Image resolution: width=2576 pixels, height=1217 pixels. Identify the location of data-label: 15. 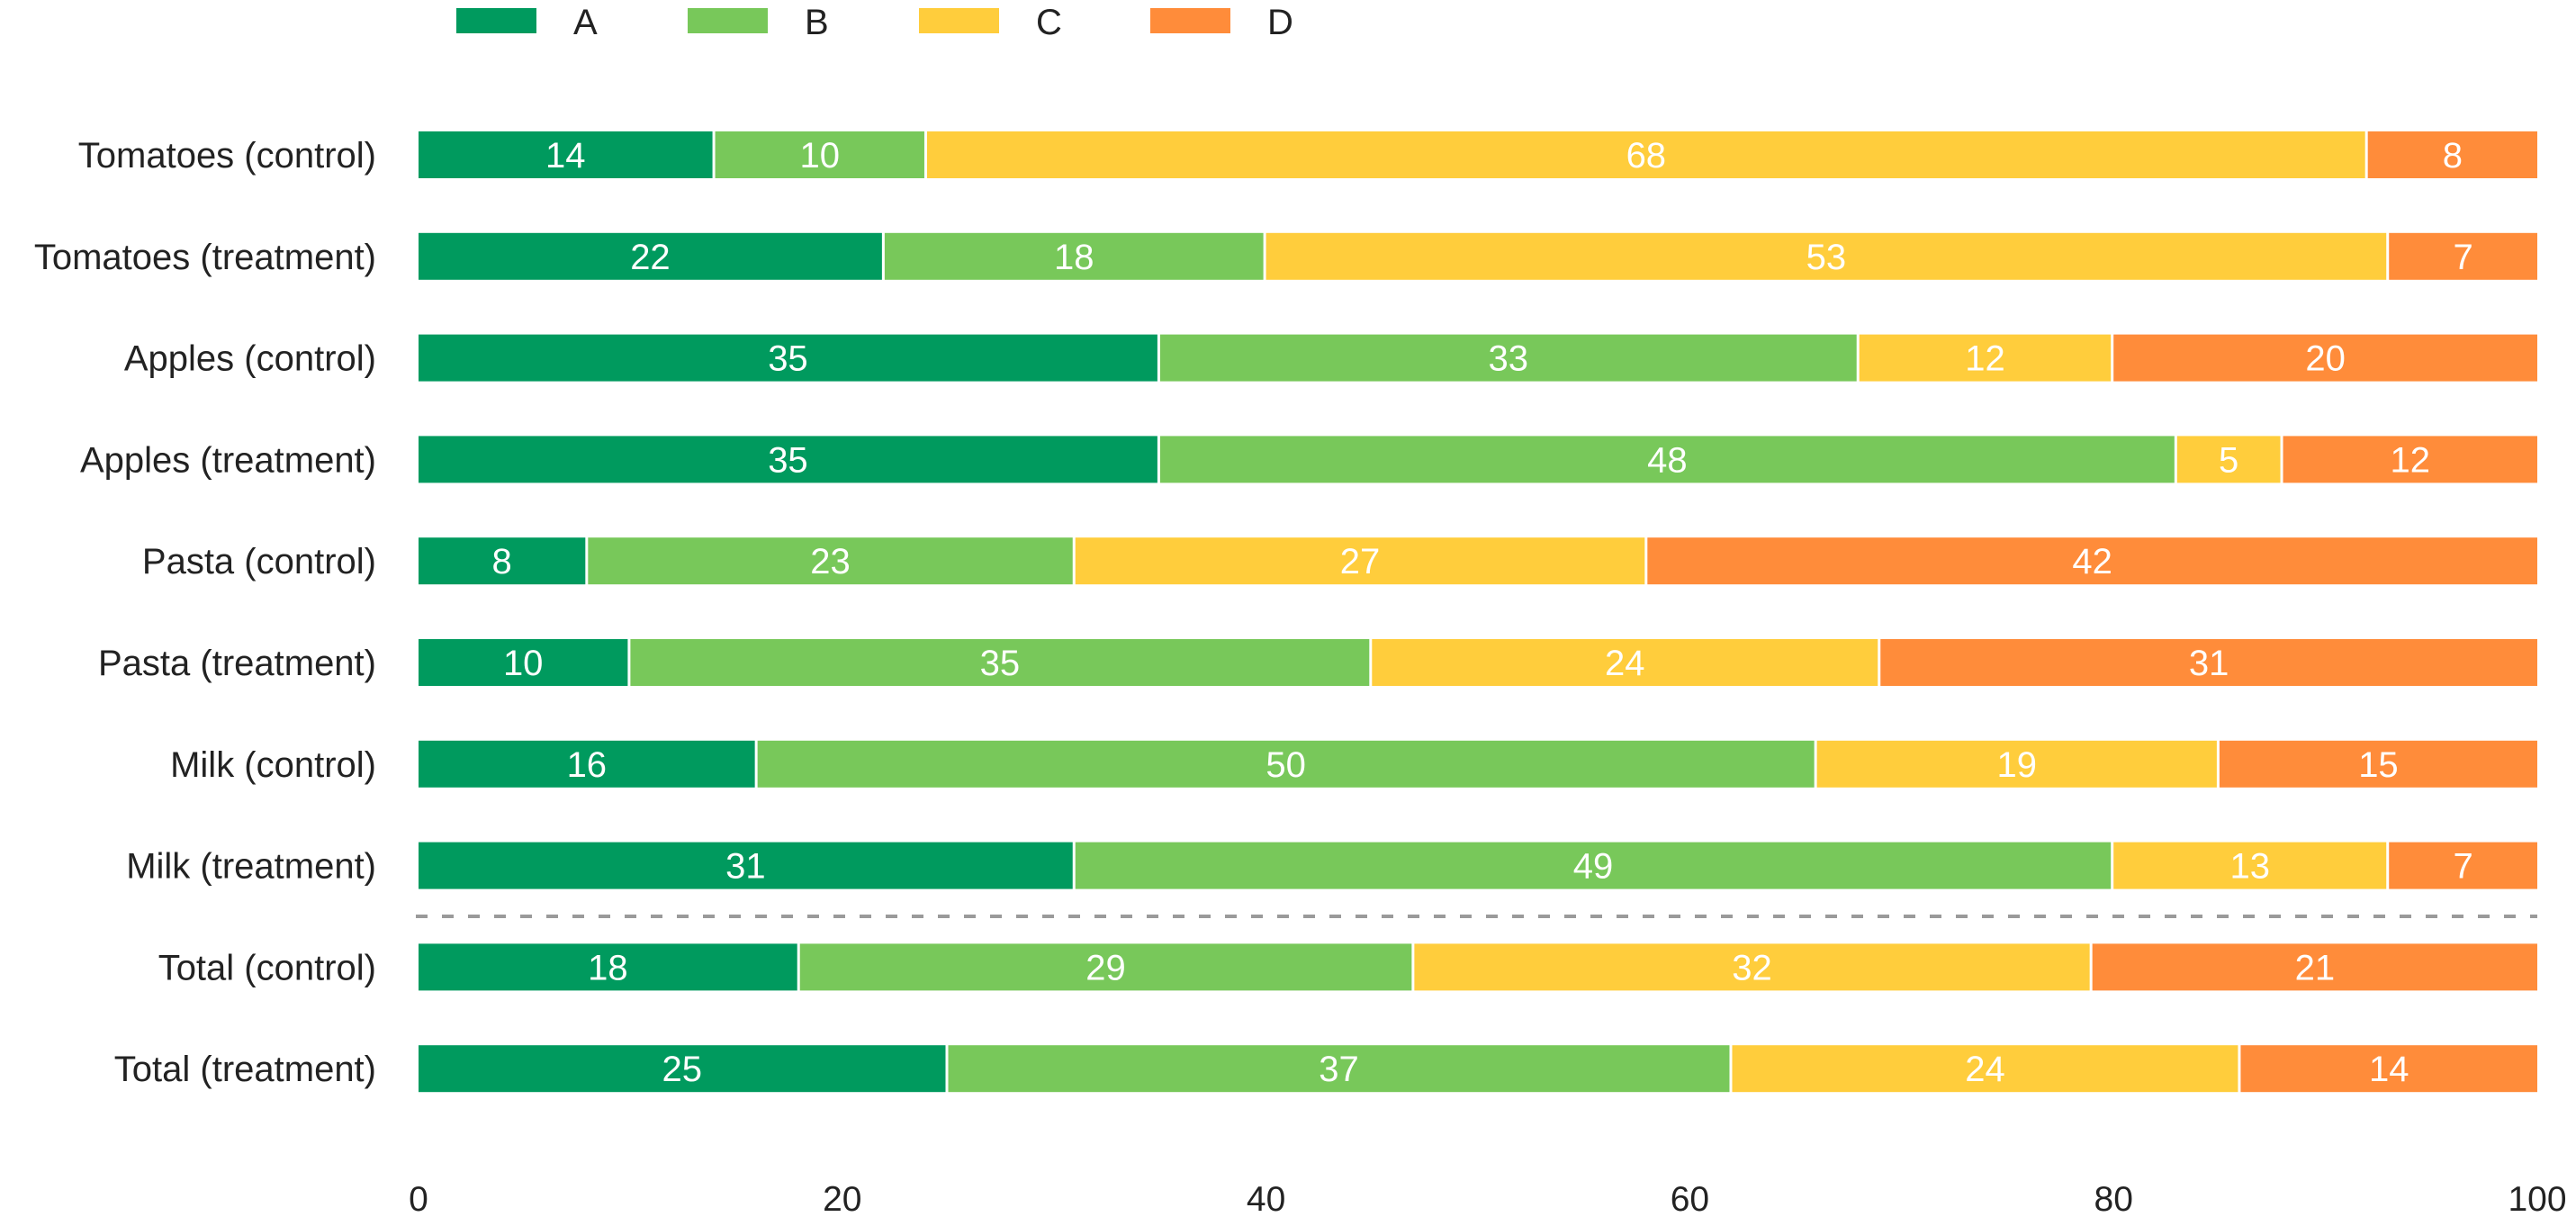
(2378, 765).